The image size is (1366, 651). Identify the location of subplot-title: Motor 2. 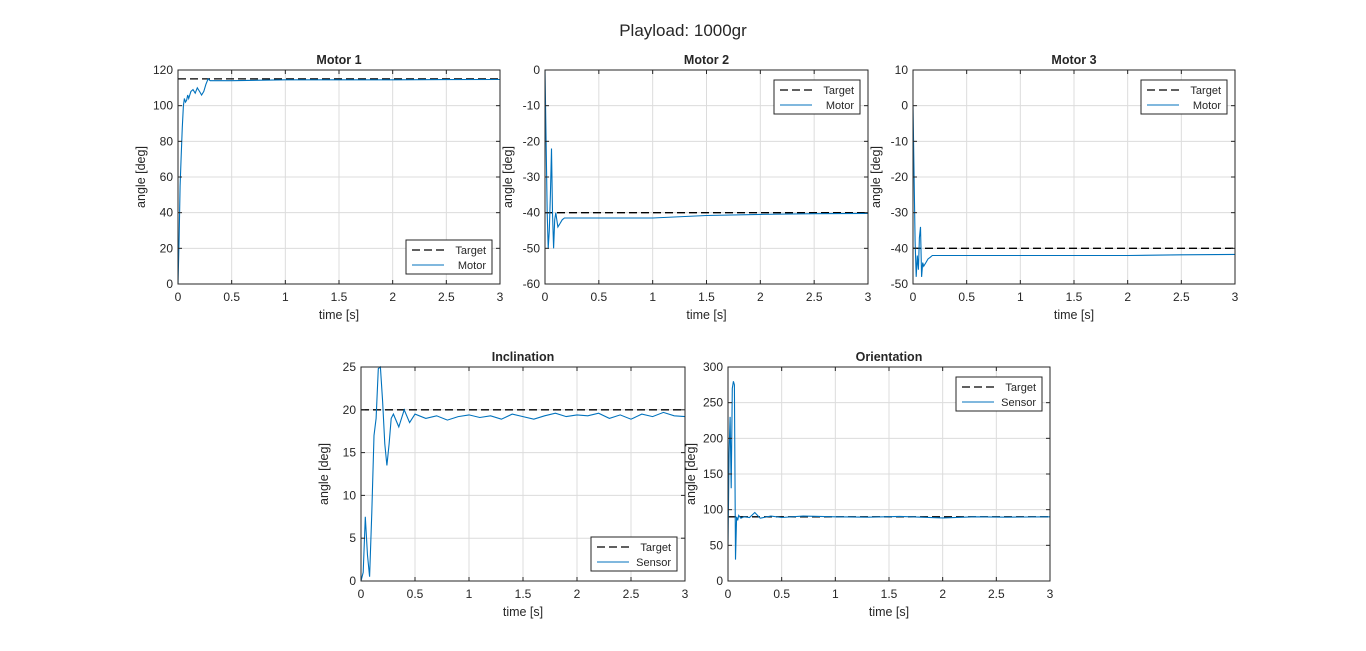
(706, 60).